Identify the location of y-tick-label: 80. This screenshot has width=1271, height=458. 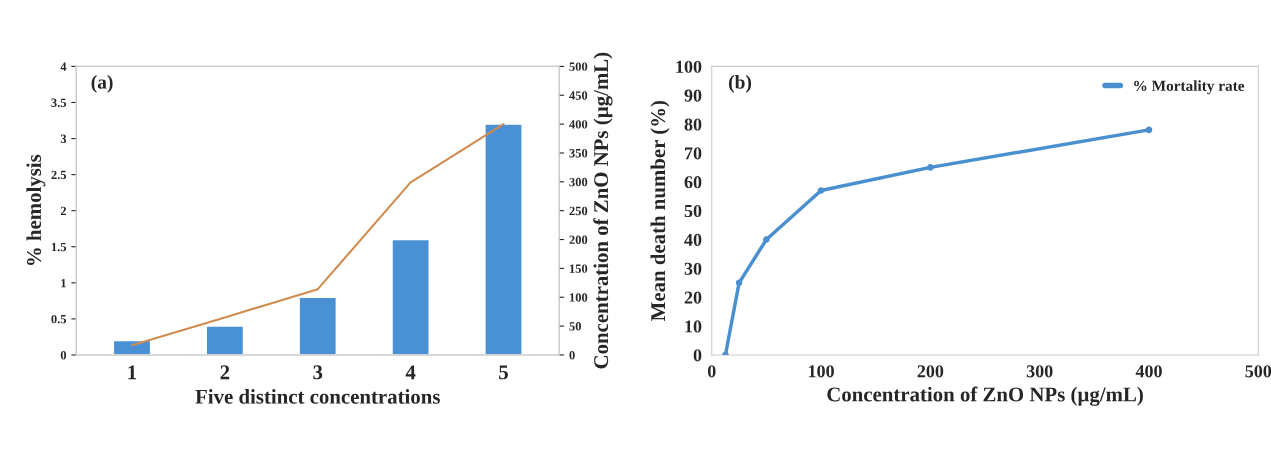
(693, 124).